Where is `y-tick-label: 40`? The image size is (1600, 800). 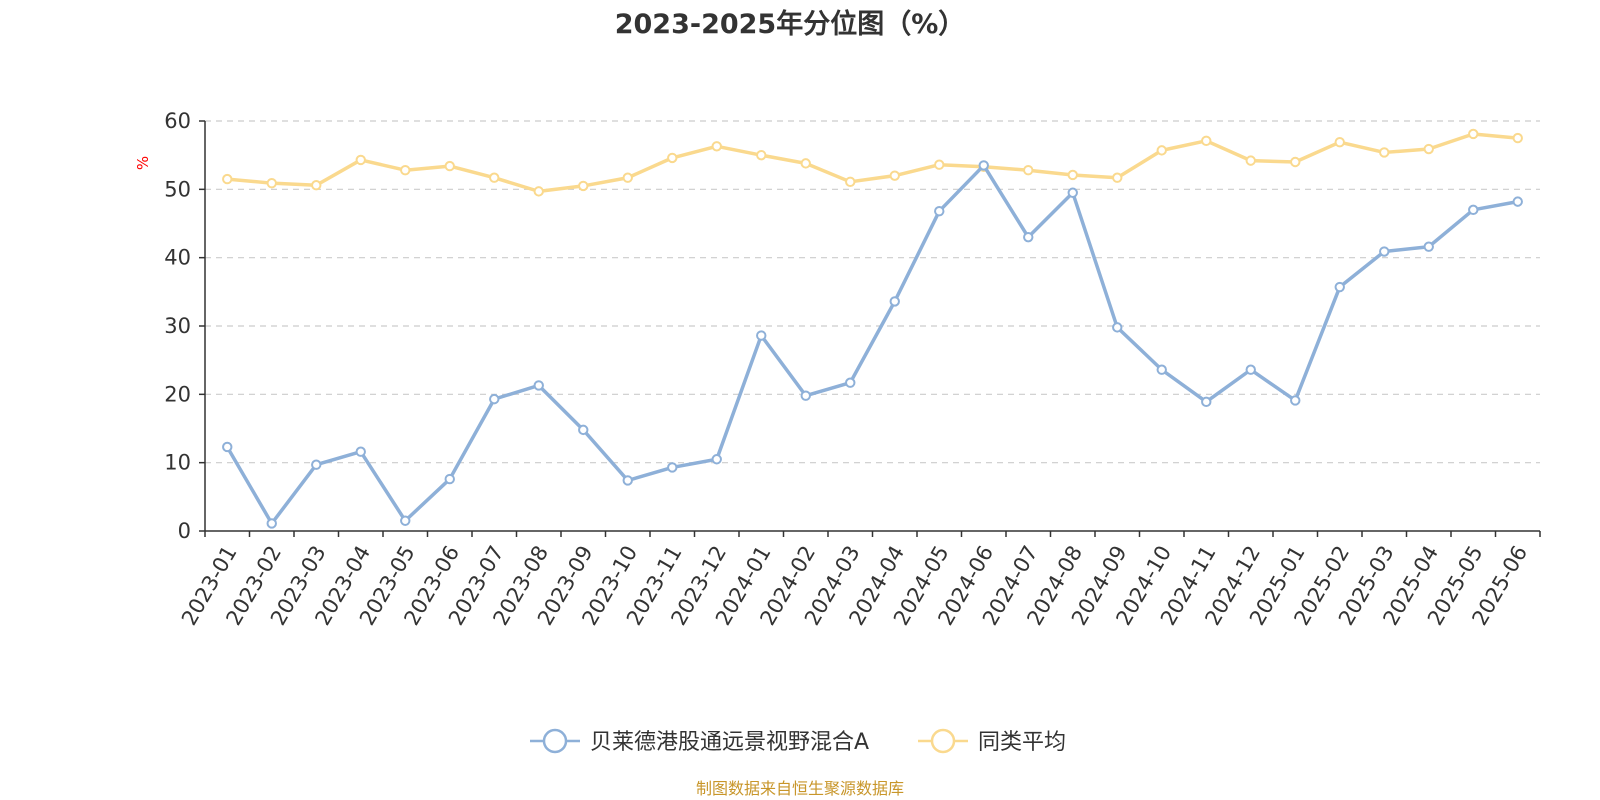 y-tick-label: 40 is located at coordinates (177, 258).